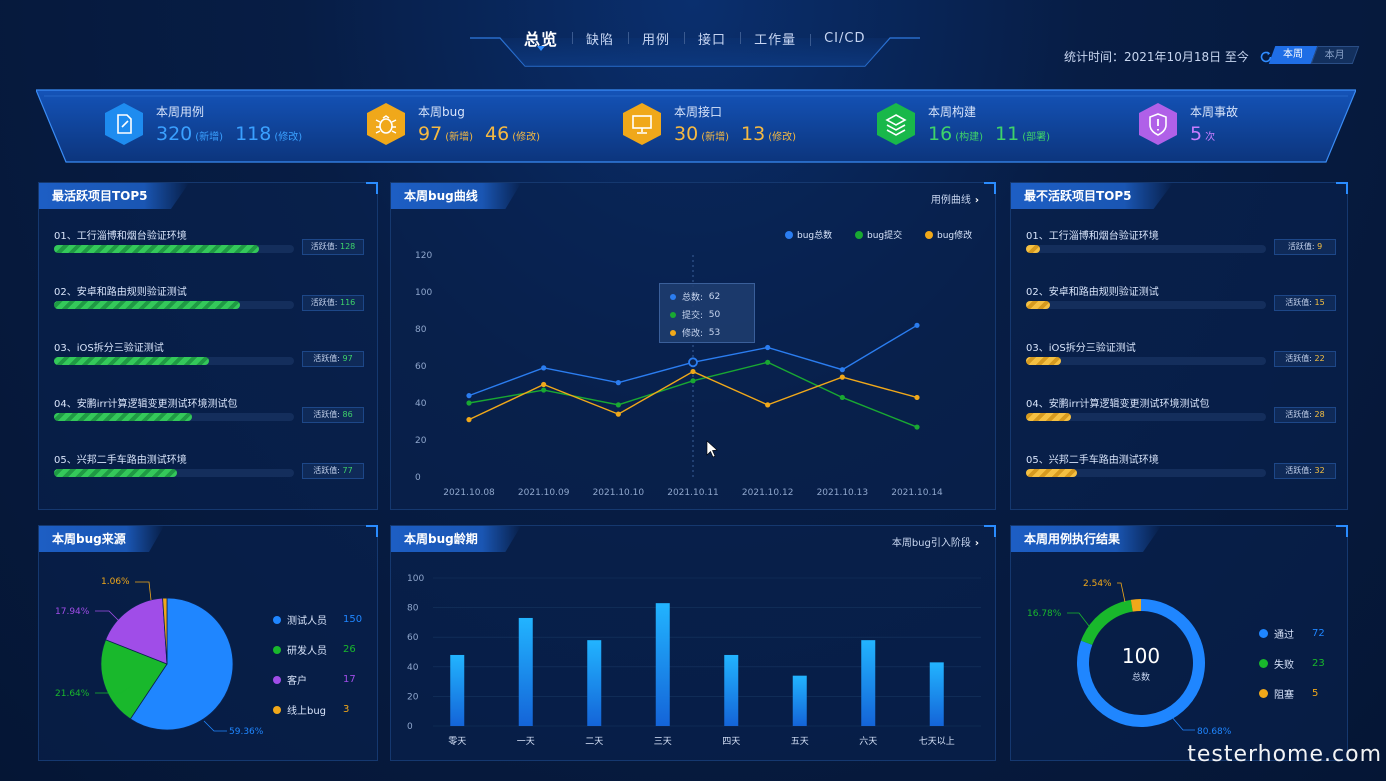 The width and height of the screenshot is (1386, 781). I want to click on legend-item: 客户 17, so click(314, 679).